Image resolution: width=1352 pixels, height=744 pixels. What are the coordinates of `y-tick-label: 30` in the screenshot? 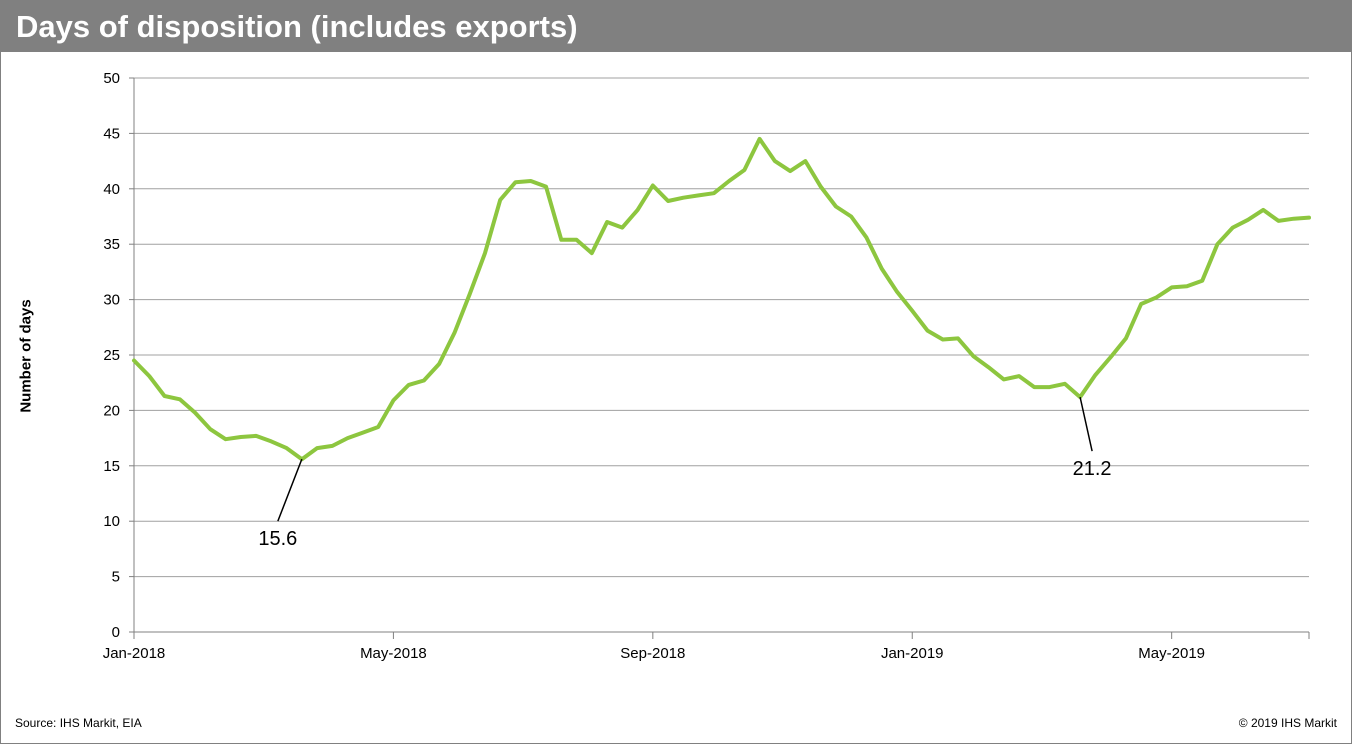 It's located at (111, 300).